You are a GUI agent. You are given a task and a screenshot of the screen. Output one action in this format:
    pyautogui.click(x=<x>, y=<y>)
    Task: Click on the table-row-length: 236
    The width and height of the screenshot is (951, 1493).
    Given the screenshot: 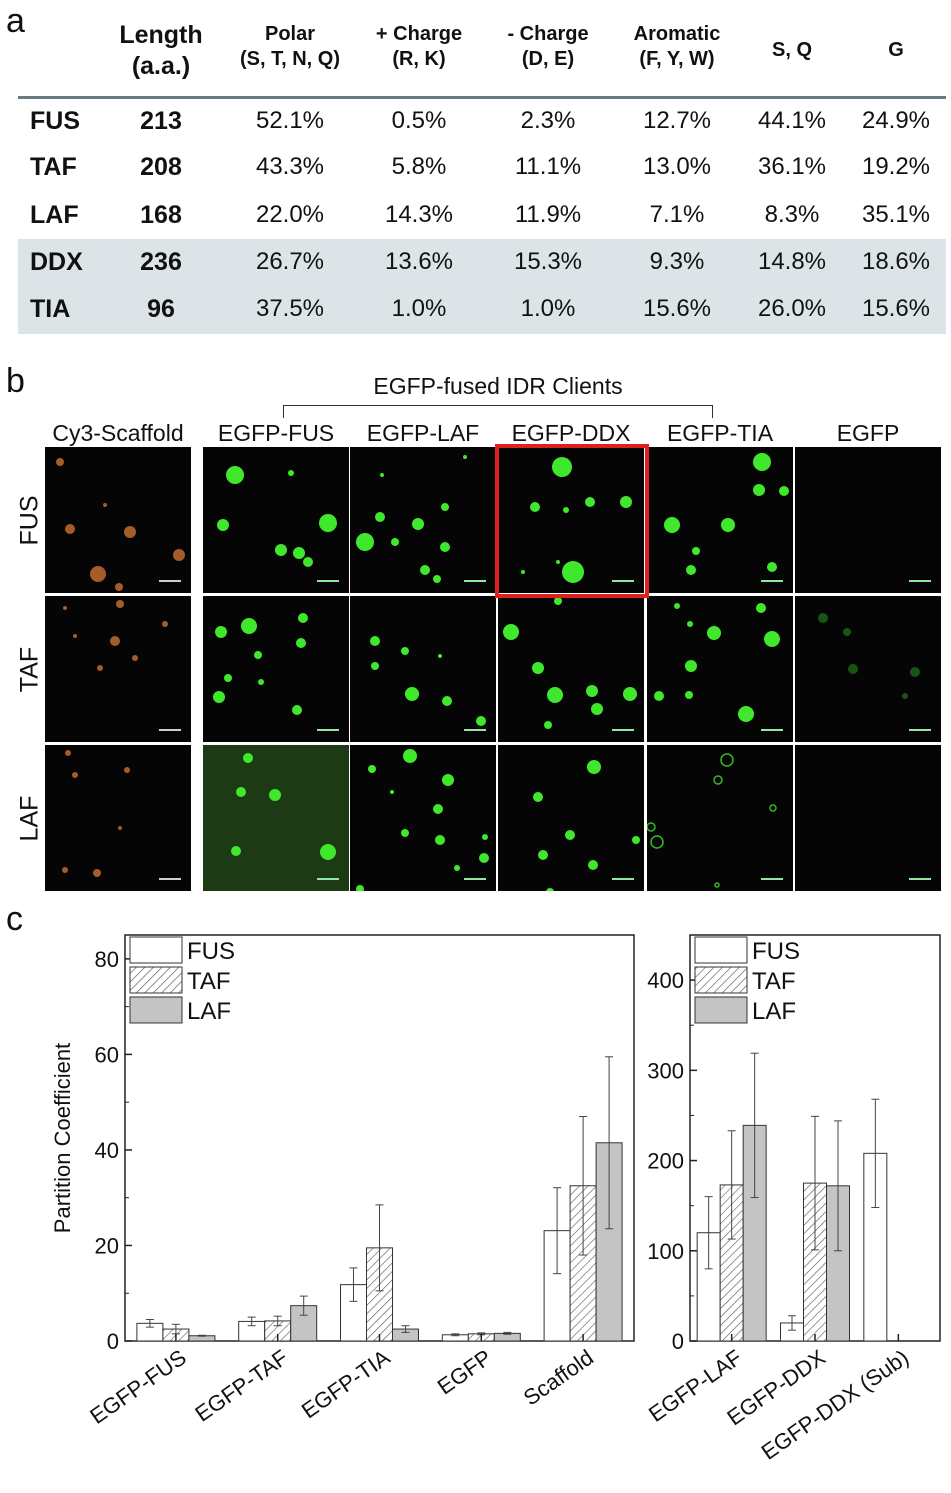 What is the action you would take?
    pyautogui.click(x=161, y=262)
    